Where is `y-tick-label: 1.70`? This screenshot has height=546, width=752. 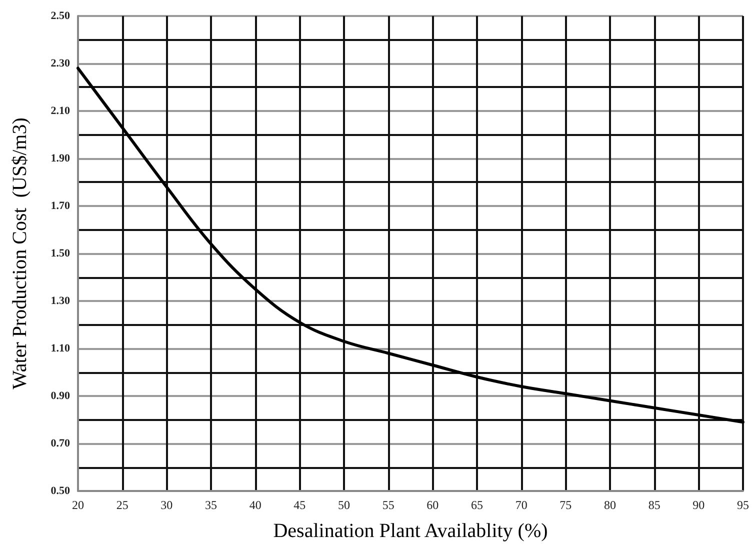
y-tick-label: 1.70 is located at coordinates (60, 206).